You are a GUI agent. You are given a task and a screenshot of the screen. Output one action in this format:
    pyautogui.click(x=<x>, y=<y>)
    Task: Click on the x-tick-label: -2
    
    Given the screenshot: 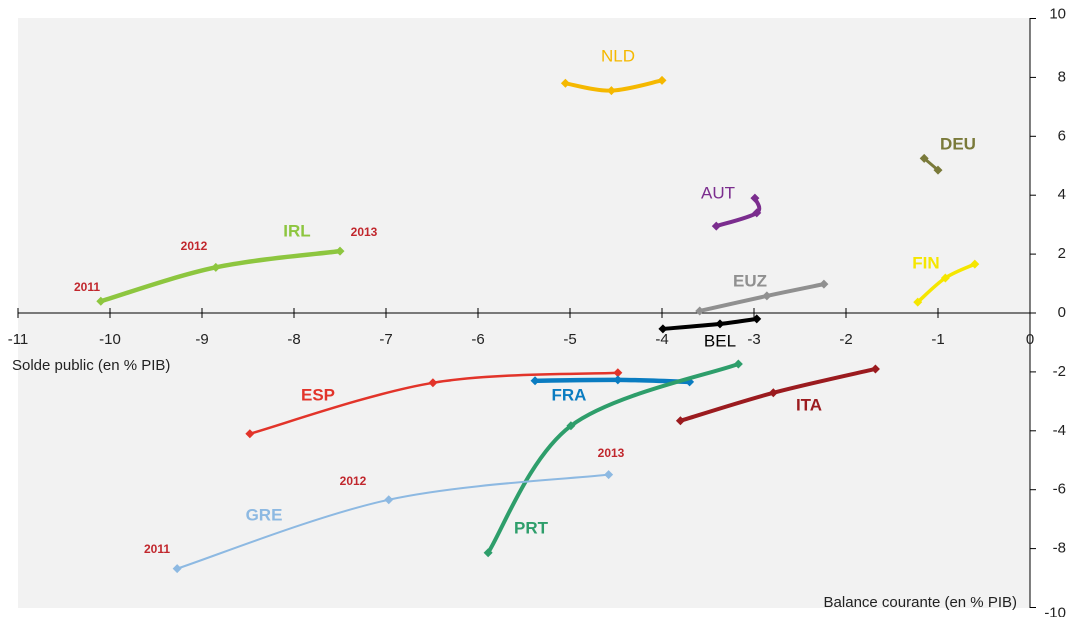 What is the action you would take?
    pyautogui.click(x=845, y=339)
    